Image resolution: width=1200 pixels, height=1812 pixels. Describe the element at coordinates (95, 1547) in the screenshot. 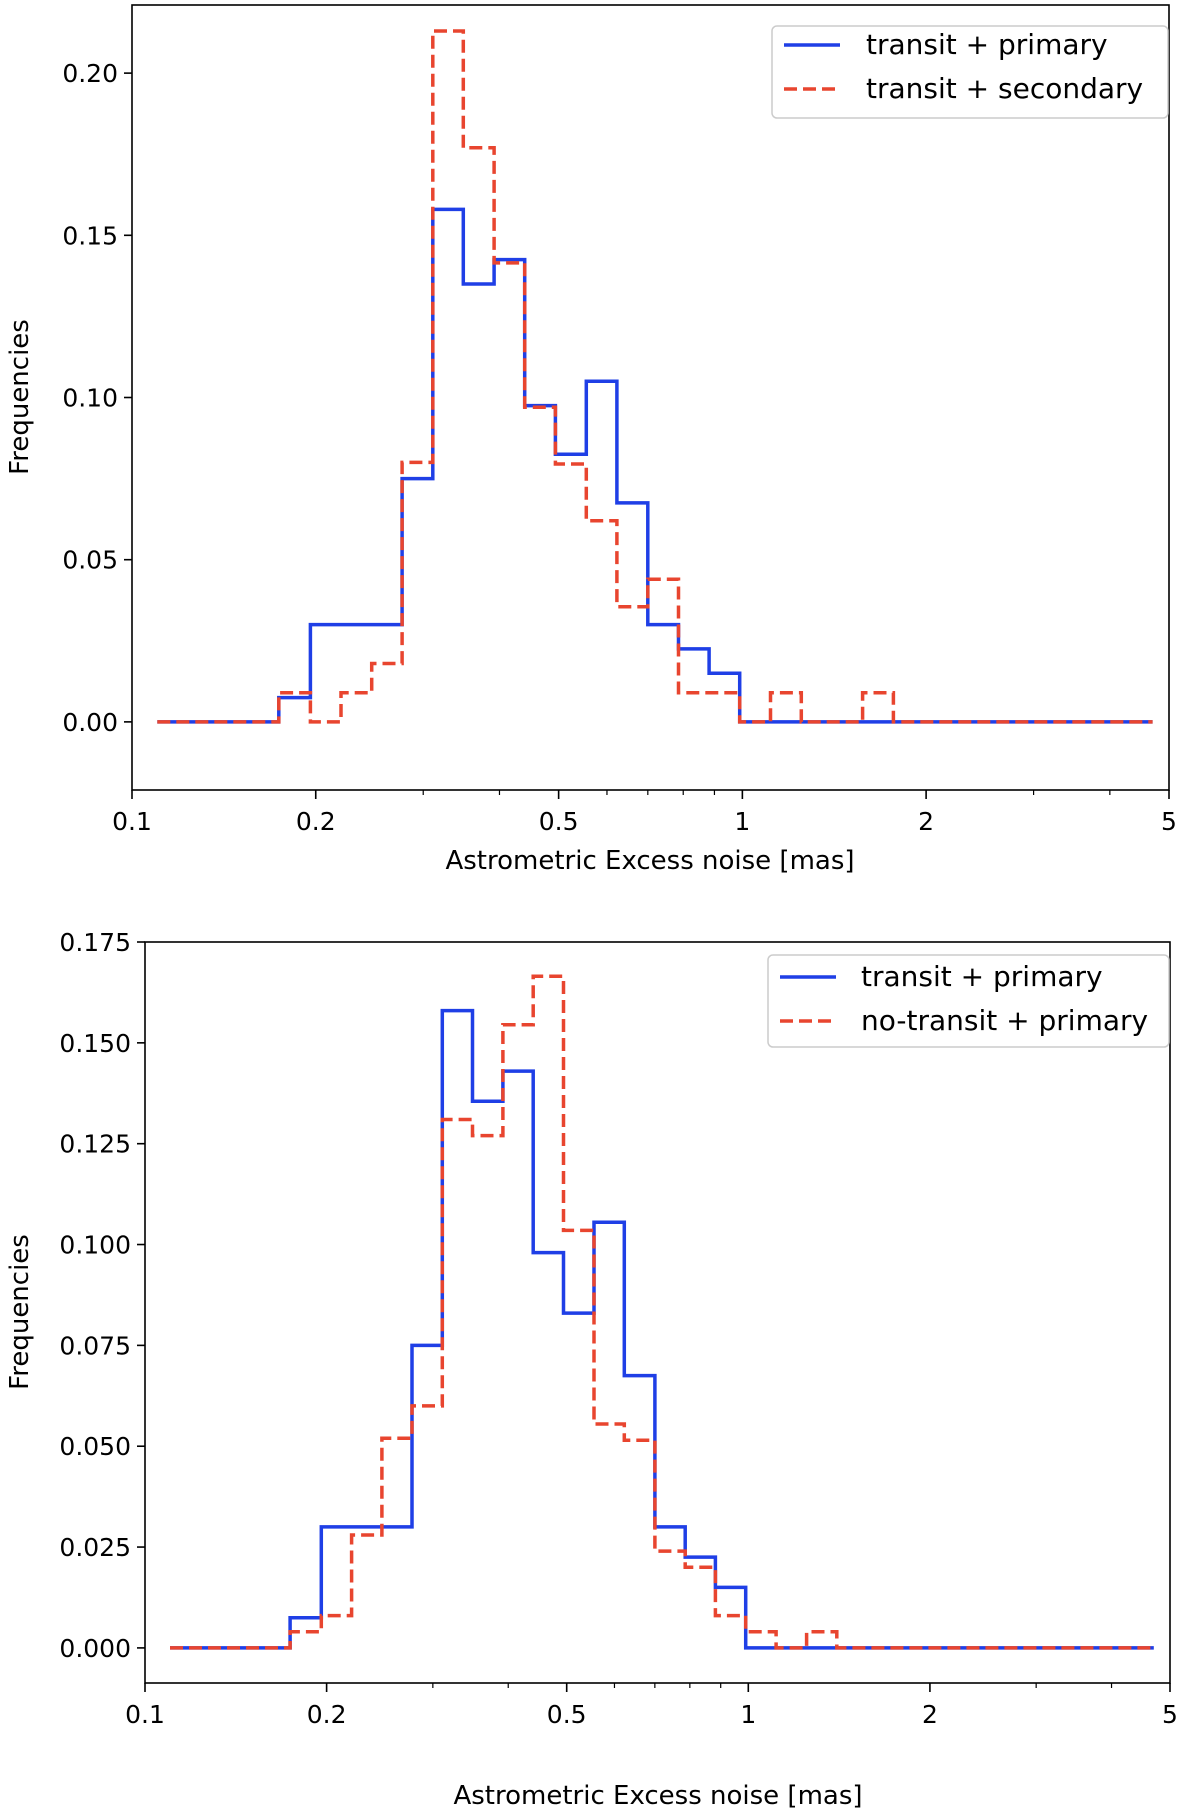

I see `y-tick-label: 0.025` at that location.